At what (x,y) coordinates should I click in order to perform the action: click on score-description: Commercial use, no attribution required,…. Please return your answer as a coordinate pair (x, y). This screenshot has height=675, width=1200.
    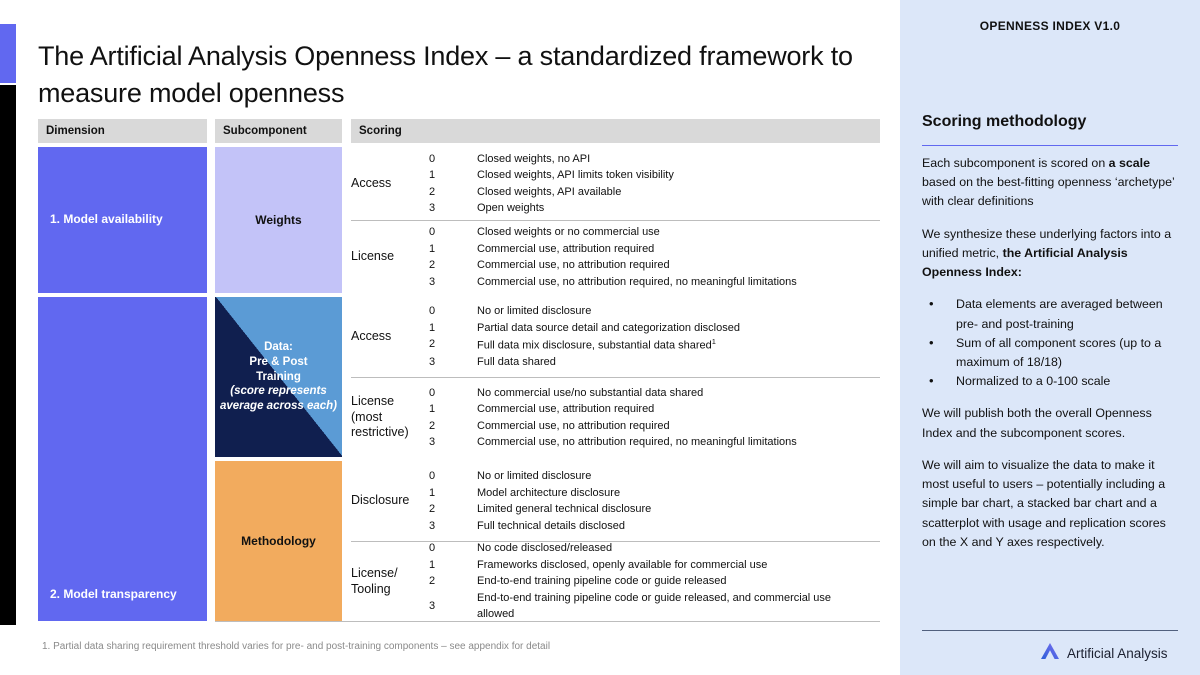
    Looking at the image, I should click on (637, 442).